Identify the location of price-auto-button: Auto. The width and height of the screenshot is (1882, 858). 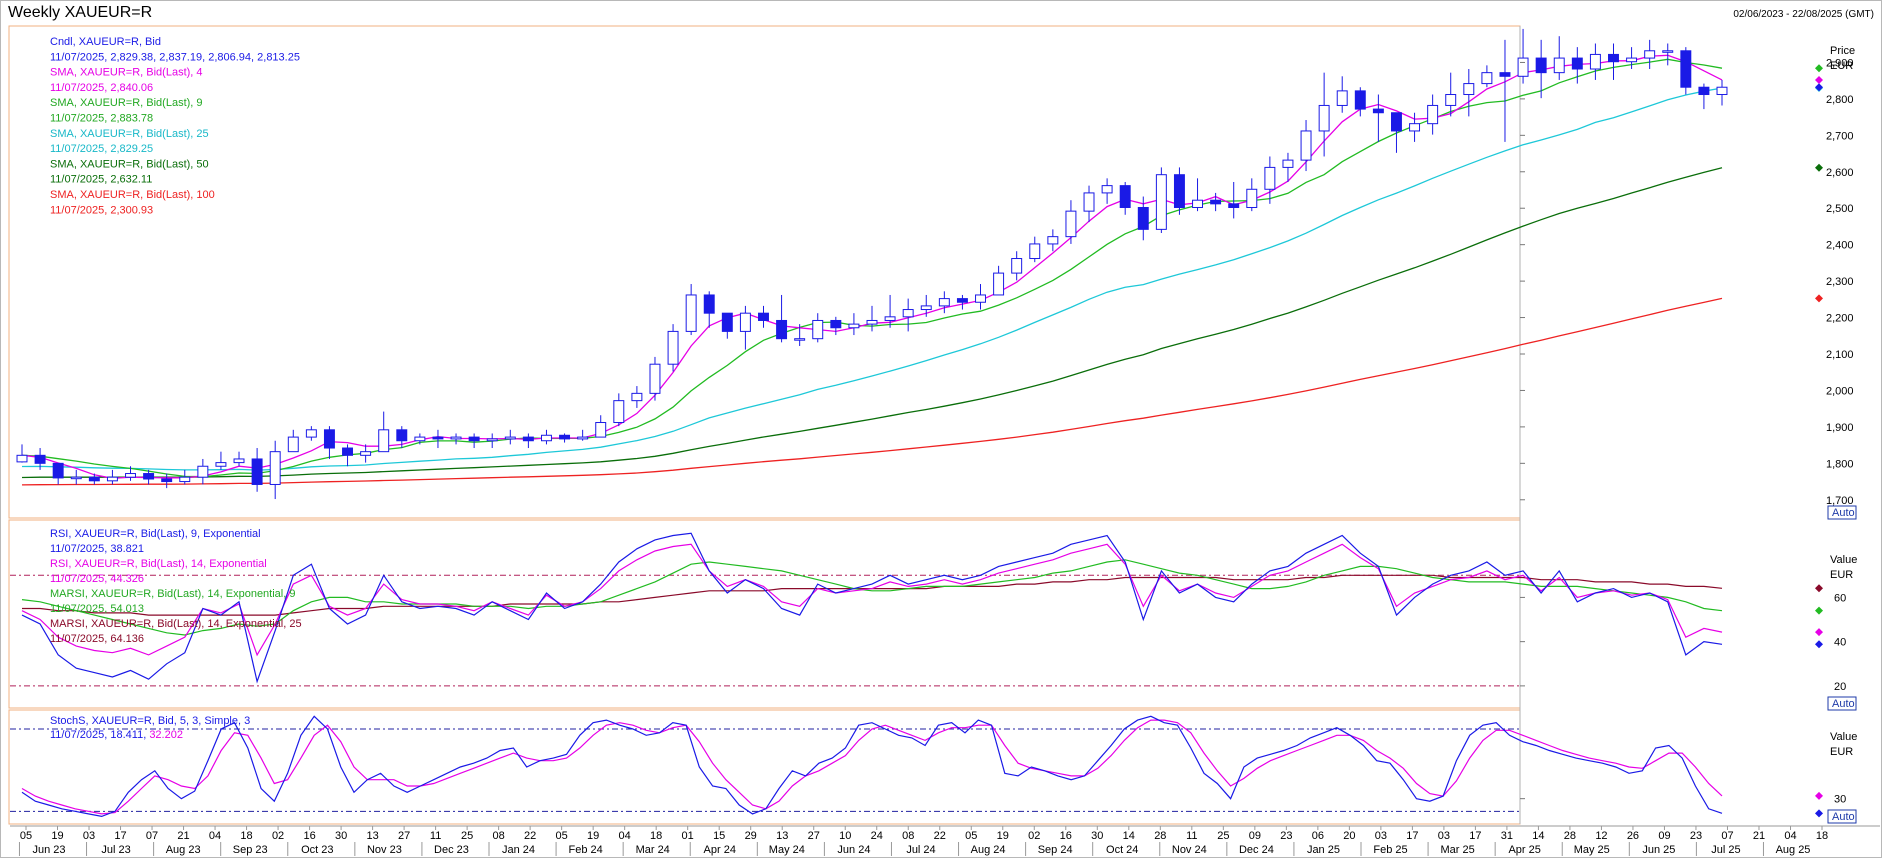
(1842, 512).